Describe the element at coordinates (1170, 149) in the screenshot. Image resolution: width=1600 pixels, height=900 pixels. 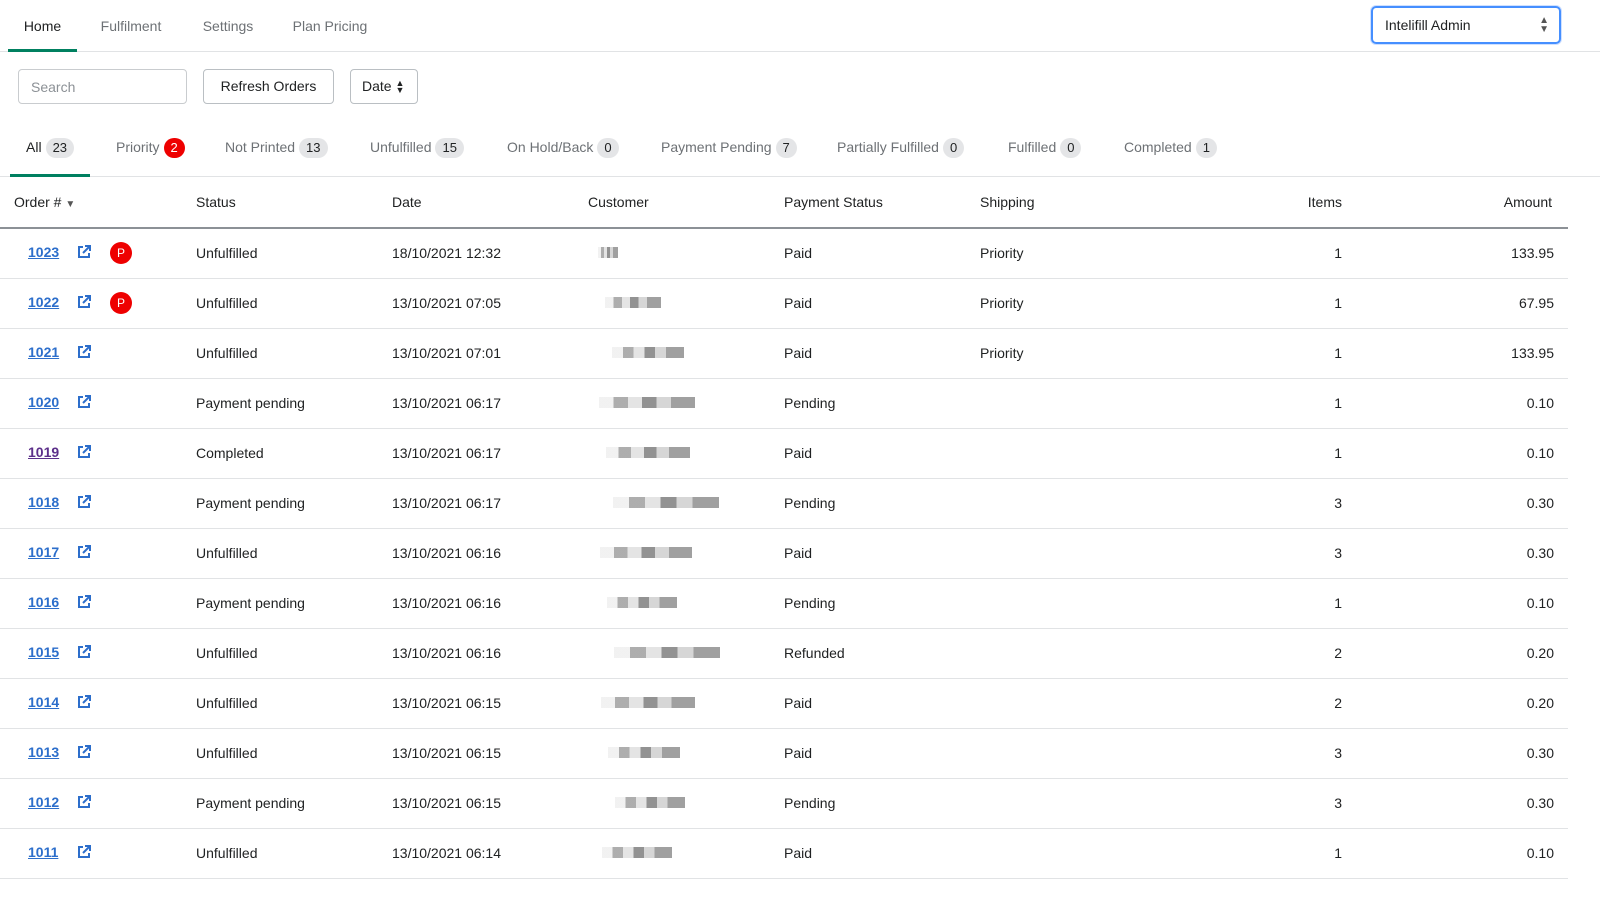
I see `filter-tab-completed: Completed 1` at that location.